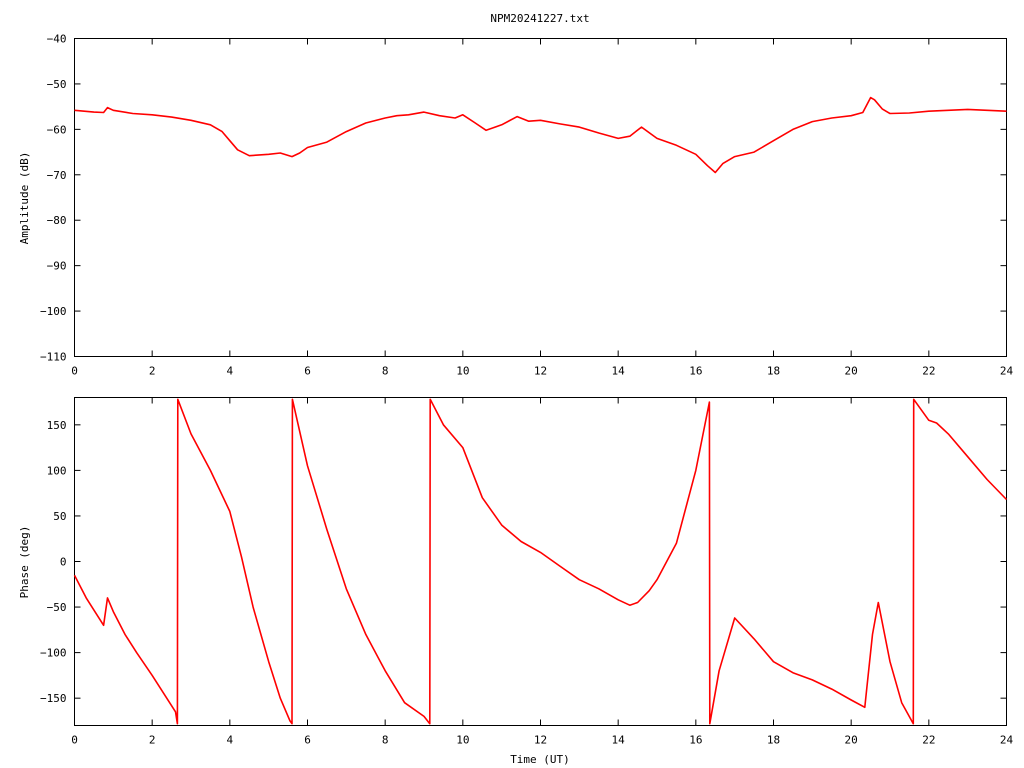  What do you see at coordinates (695, 740) in the screenshot?
I see `phase-x-tick-label: 16` at bounding box center [695, 740].